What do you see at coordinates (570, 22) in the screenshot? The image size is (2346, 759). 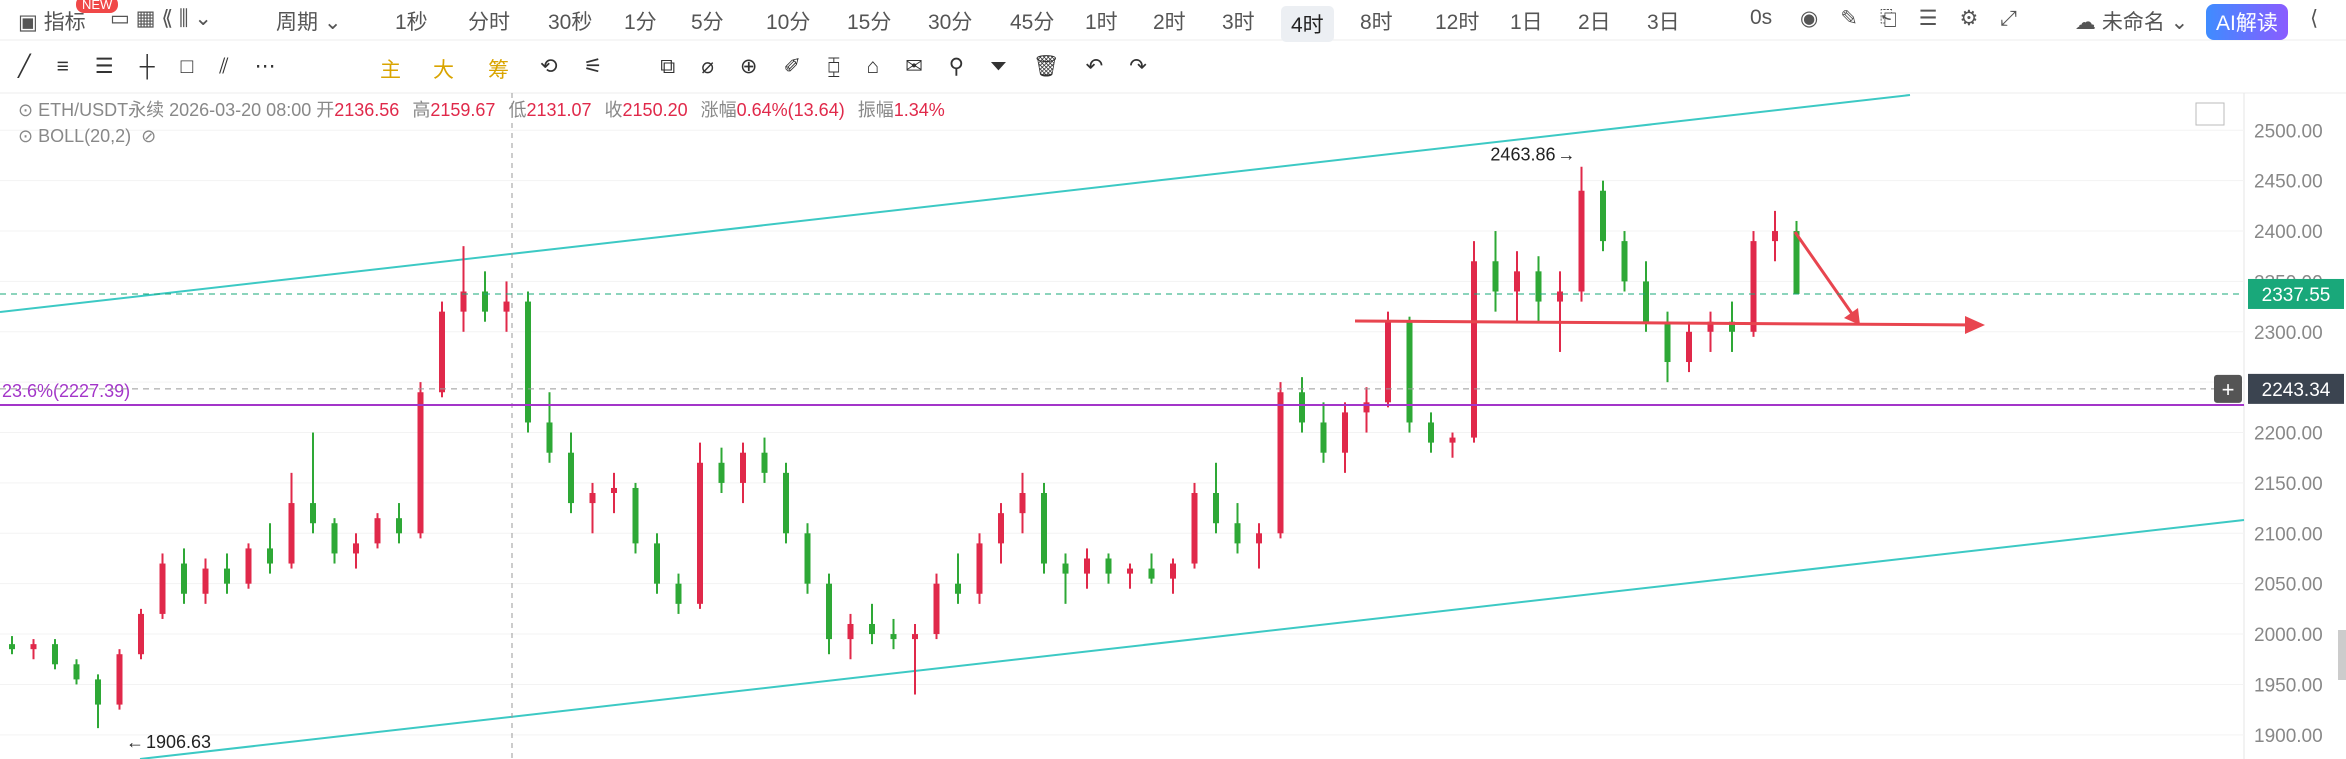 I see `interval-button: 30秒` at bounding box center [570, 22].